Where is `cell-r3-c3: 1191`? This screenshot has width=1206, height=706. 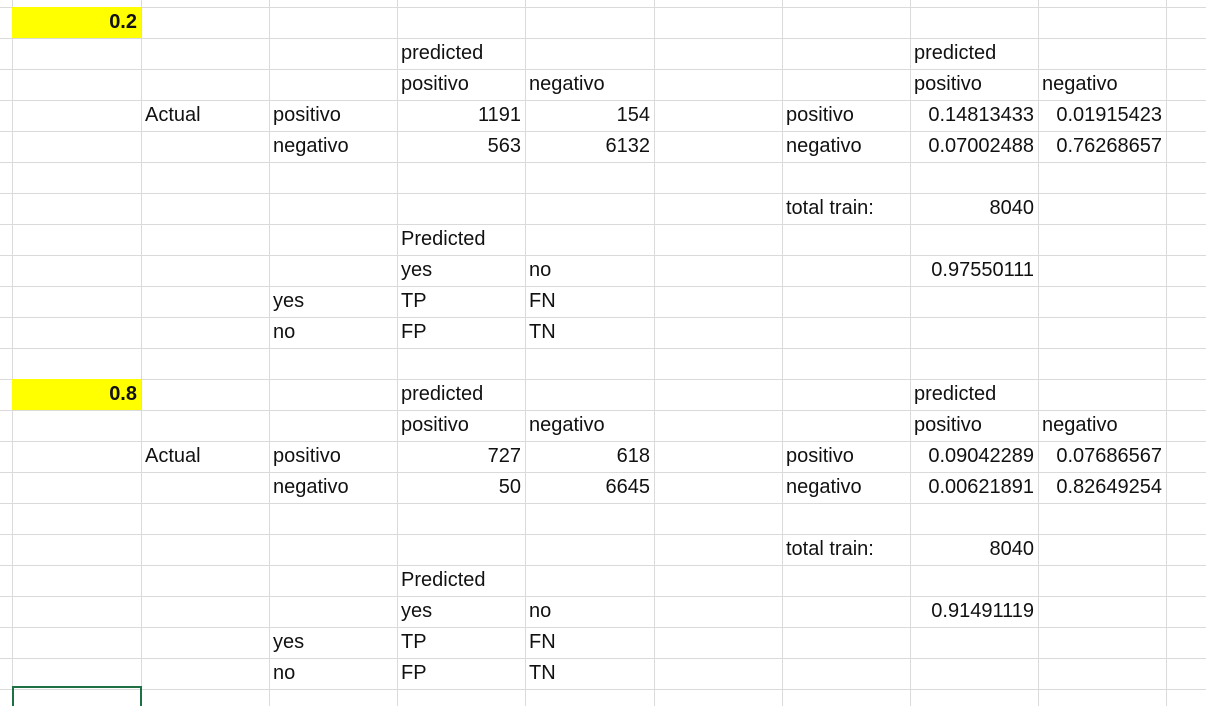
cell-r3-c3: 1191 is located at coordinates (499, 115).